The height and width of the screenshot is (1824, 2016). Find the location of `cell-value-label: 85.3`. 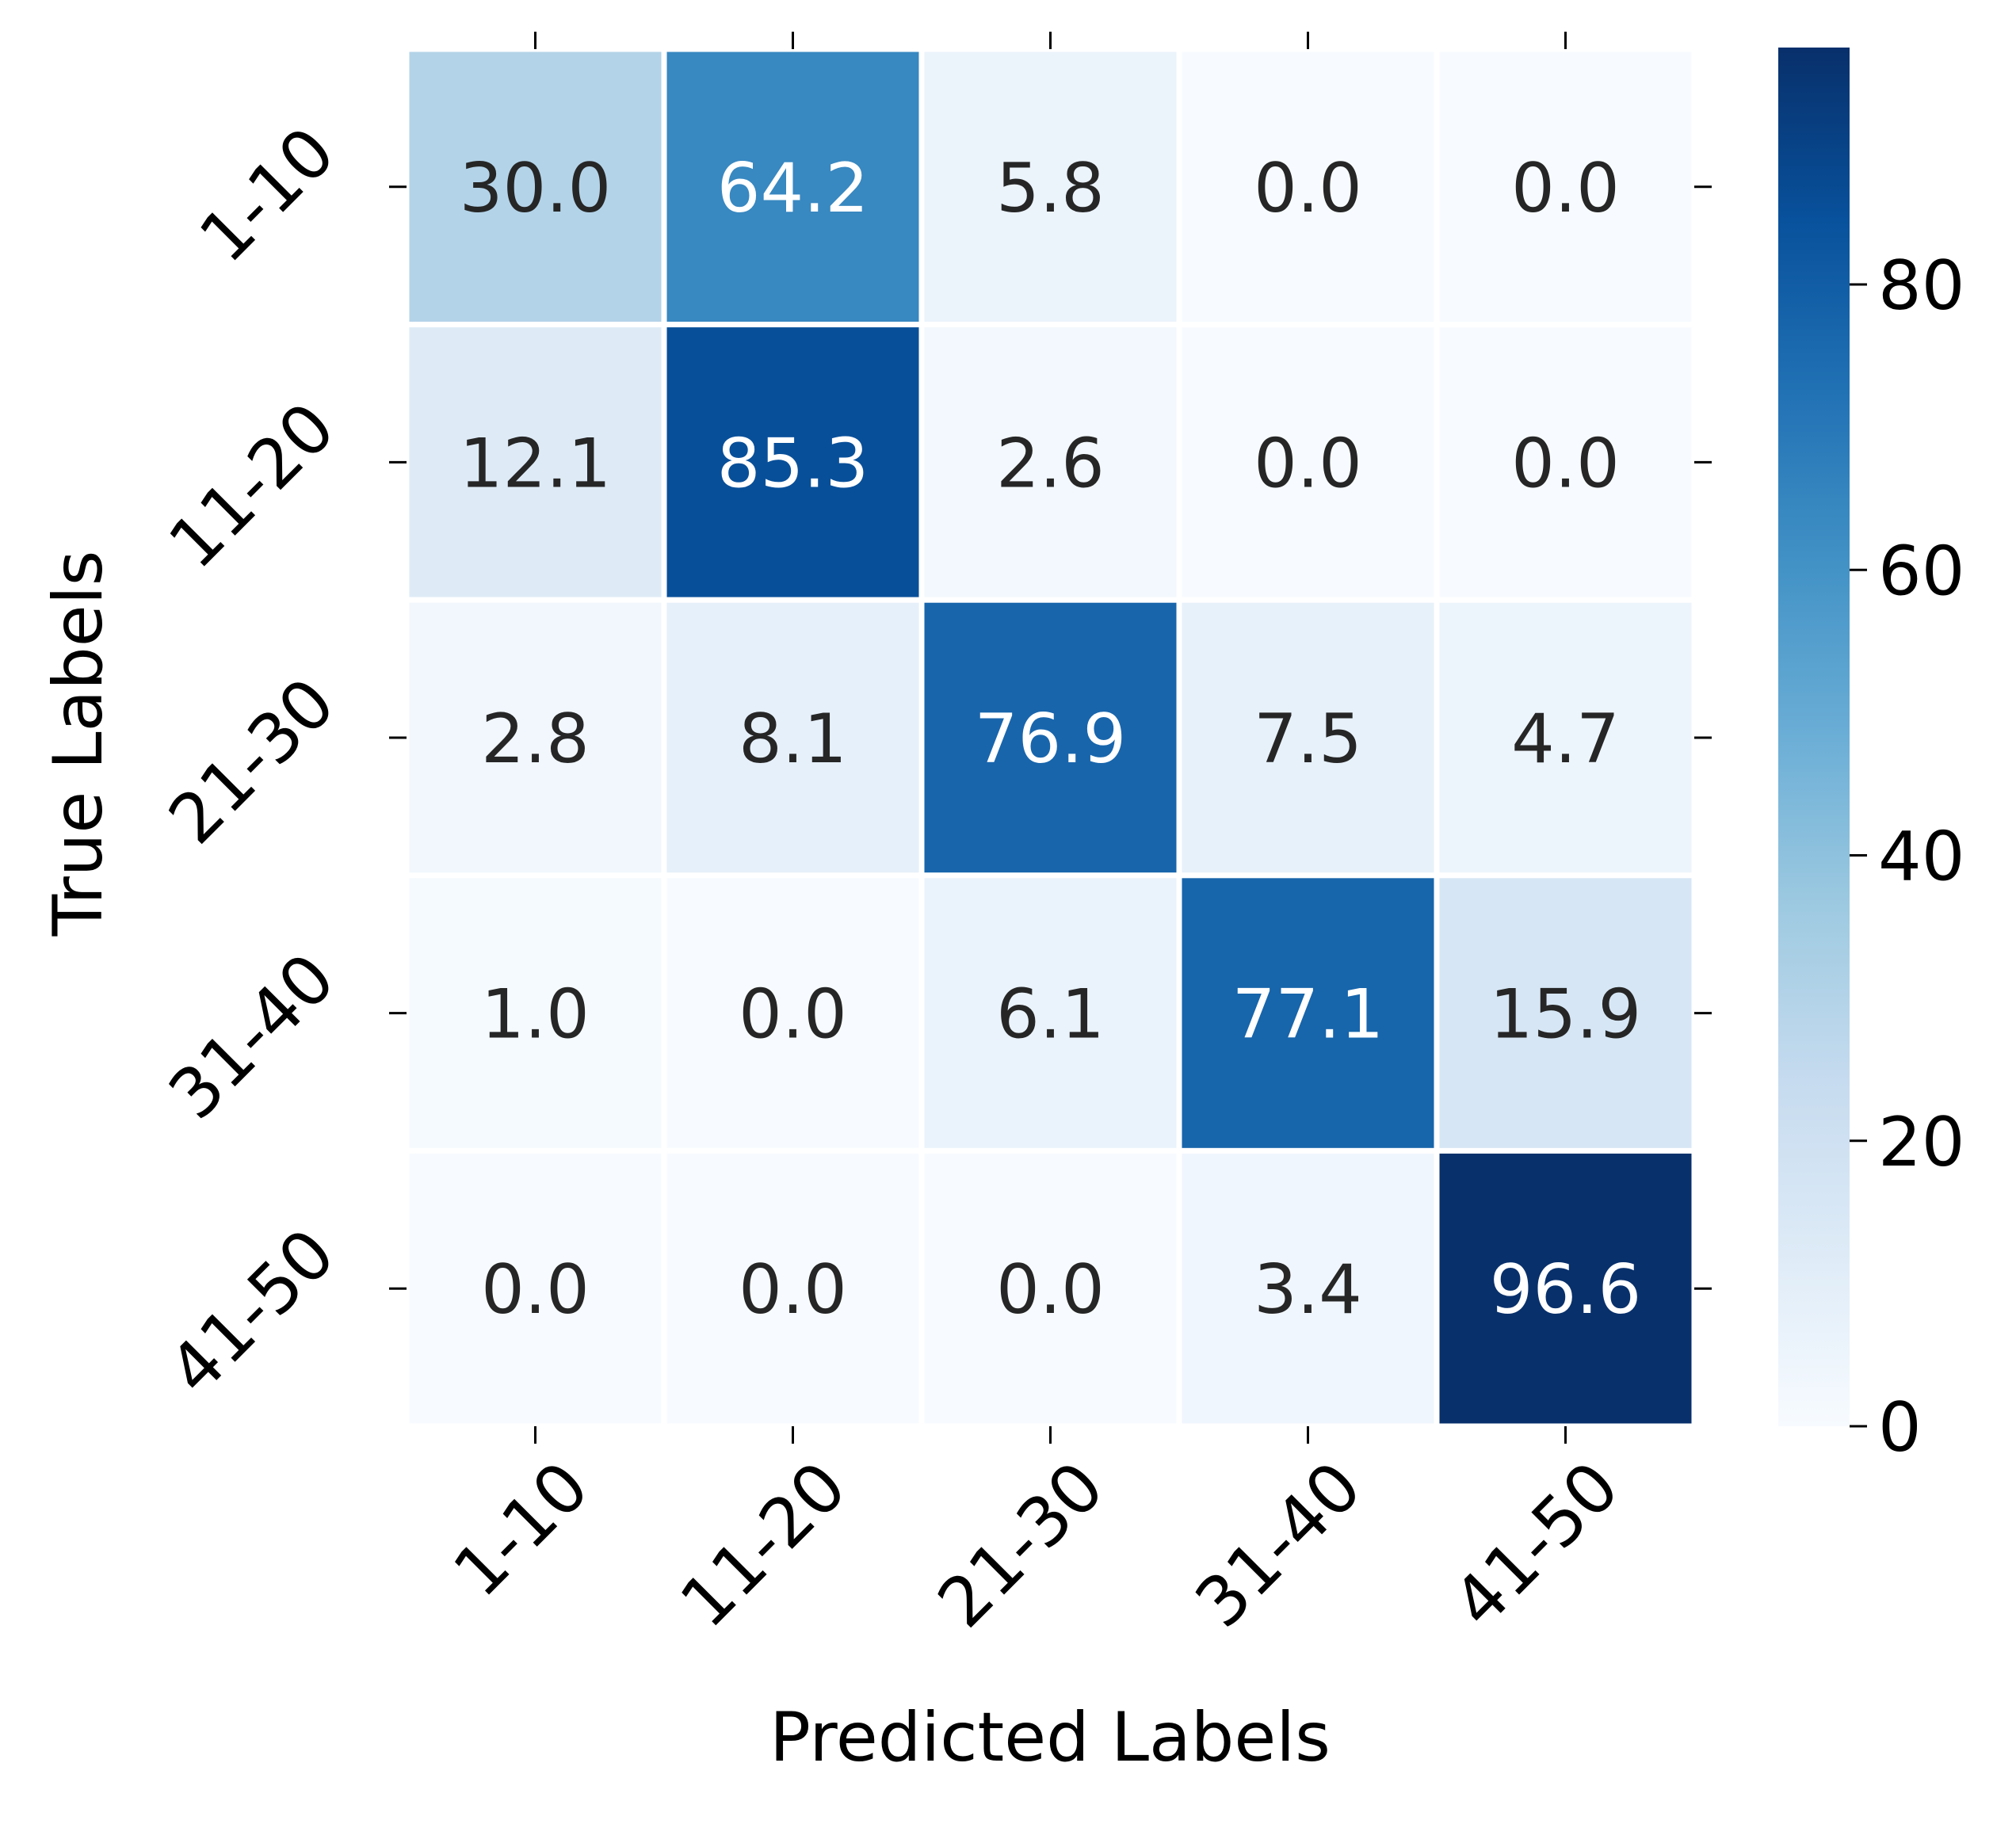

cell-value-label: 85.3 is located at coordinates (793, 463).